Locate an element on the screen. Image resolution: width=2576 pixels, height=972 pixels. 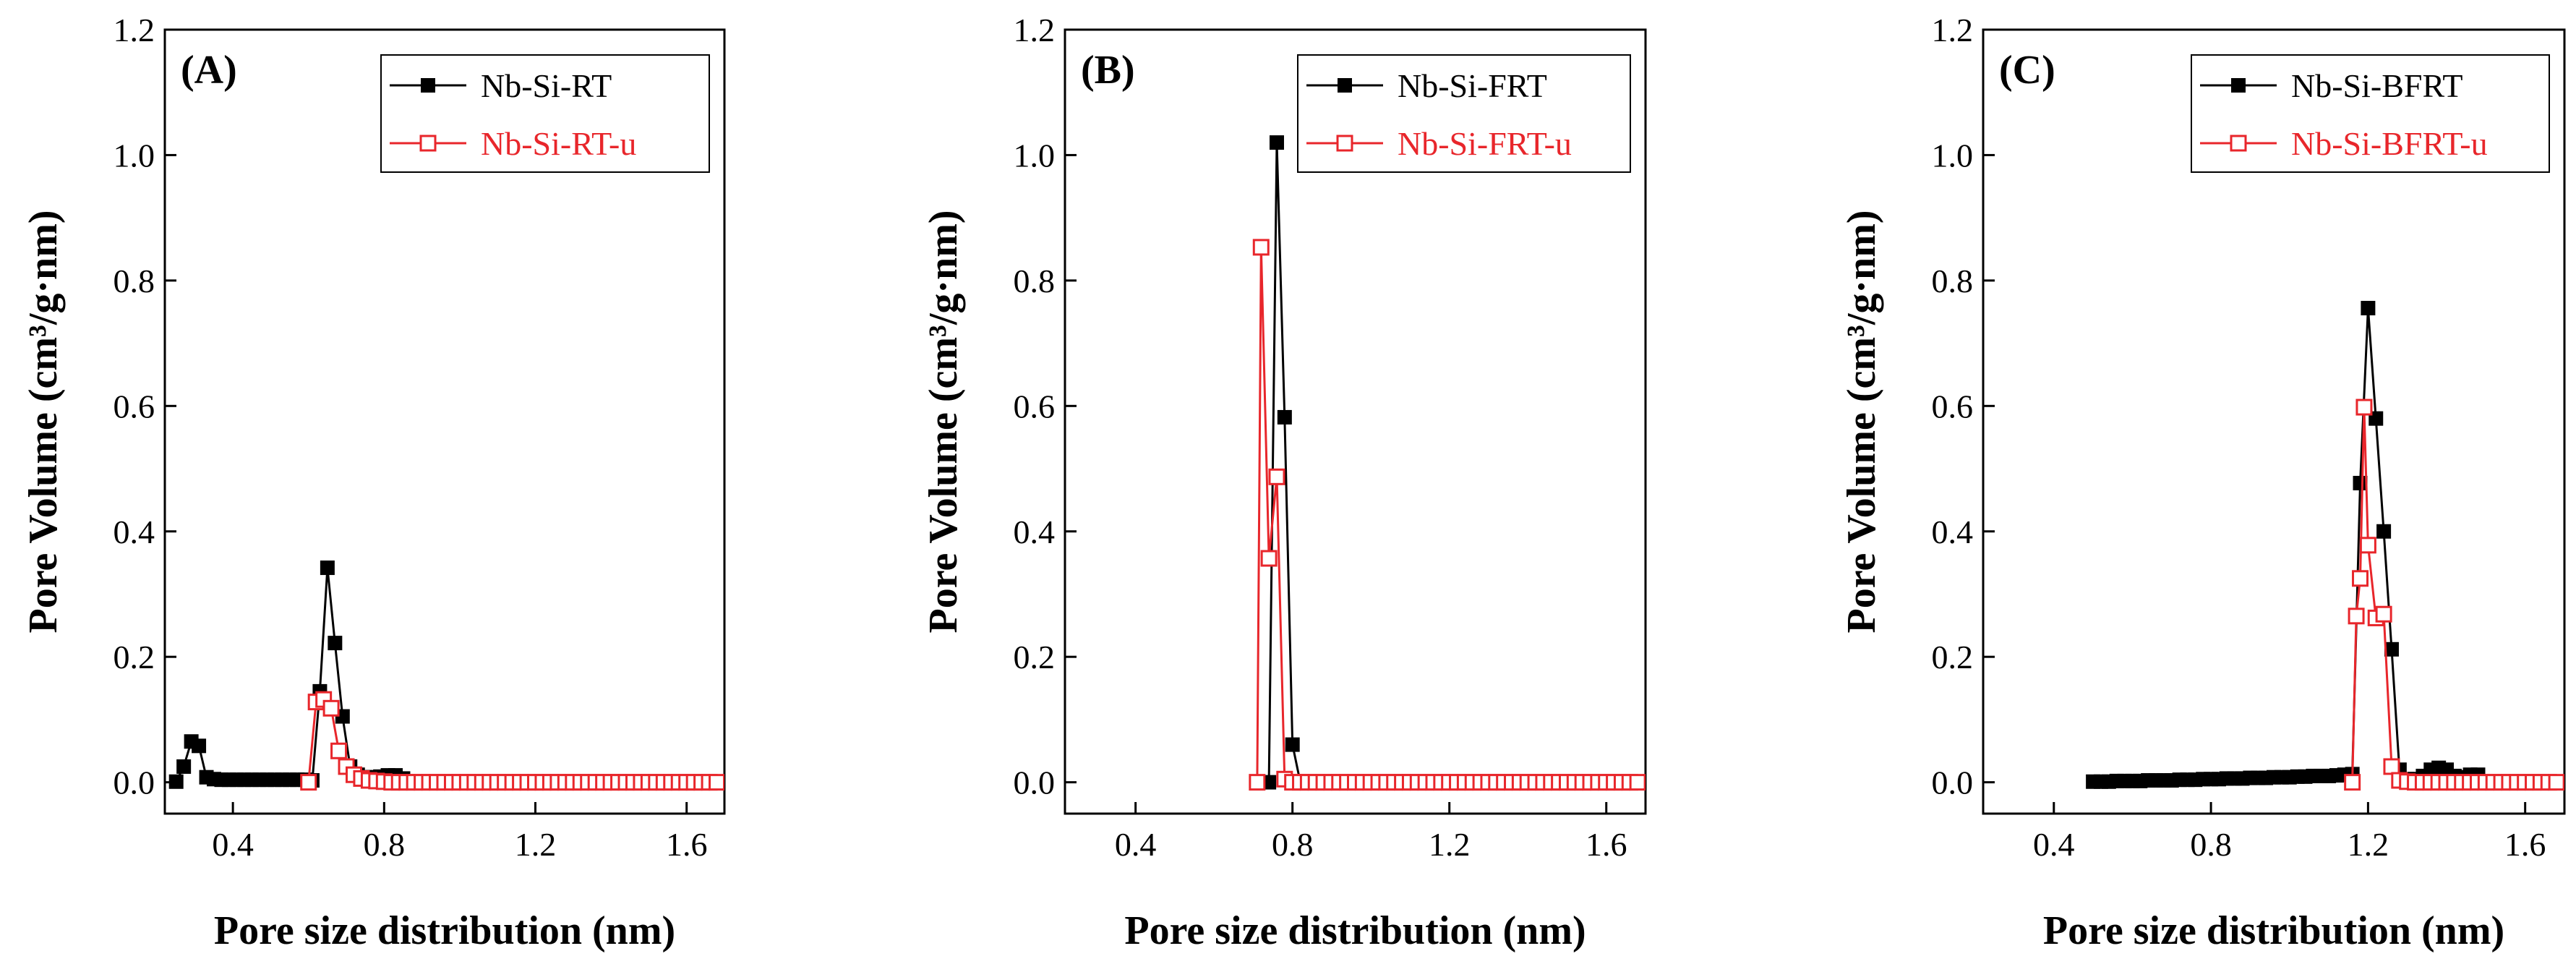
legend-label: Nb-Si-RT-u is located at coordinates (558, 143).